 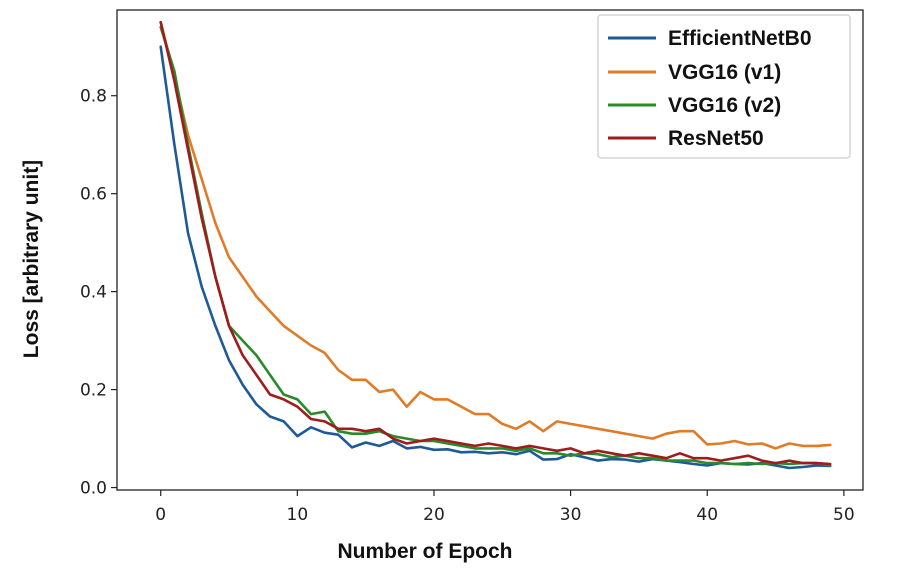 I want to click on y-tick-label: 0.8, so click(x=93, y=97).